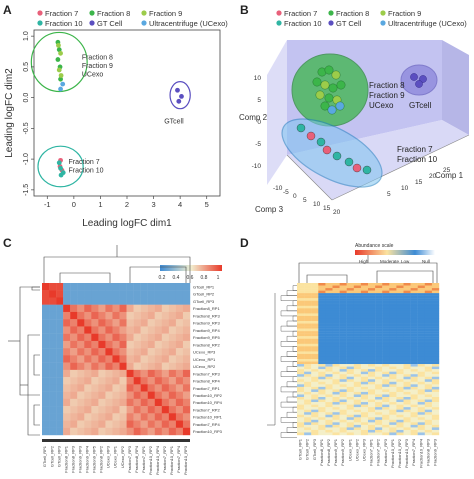  I want to click on cluster-ring, so click(59, 62).